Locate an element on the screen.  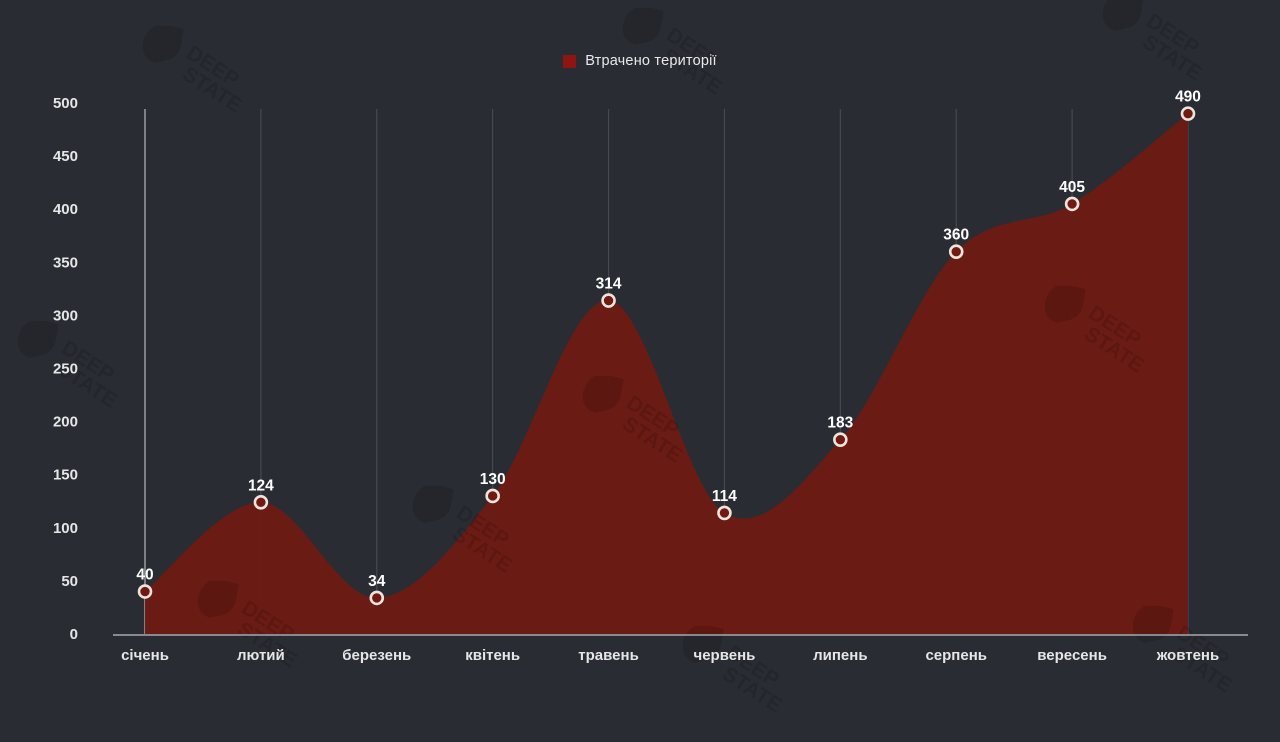
y-axis-tick-label: 200 is located at coordinates (65, 422).